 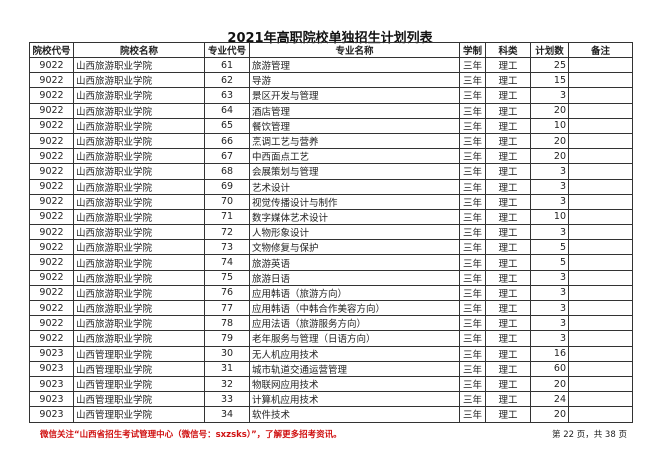 What do you see at coordinates (354, 171) in the screenshot?
I see `cell-major-name: 会展策划与管理` at bounding box center [354, 171].